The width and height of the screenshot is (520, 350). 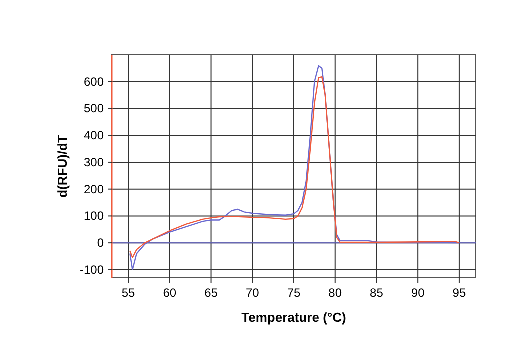 What do you see at coordinates (100, 243) in the screenshot?
I see `y-tick-label: 0` at bounding box center [100, 243].